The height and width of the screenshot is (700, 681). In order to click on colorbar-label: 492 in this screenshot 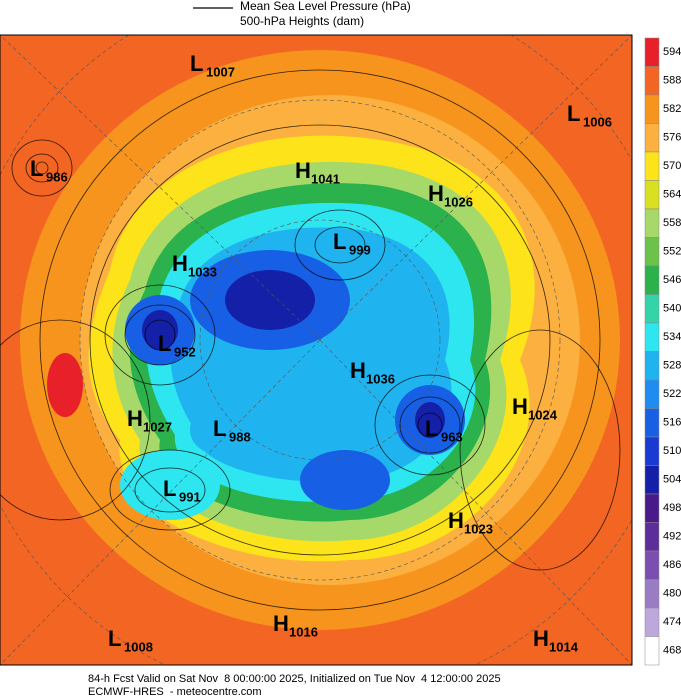, I will do `click(672, 537)`.